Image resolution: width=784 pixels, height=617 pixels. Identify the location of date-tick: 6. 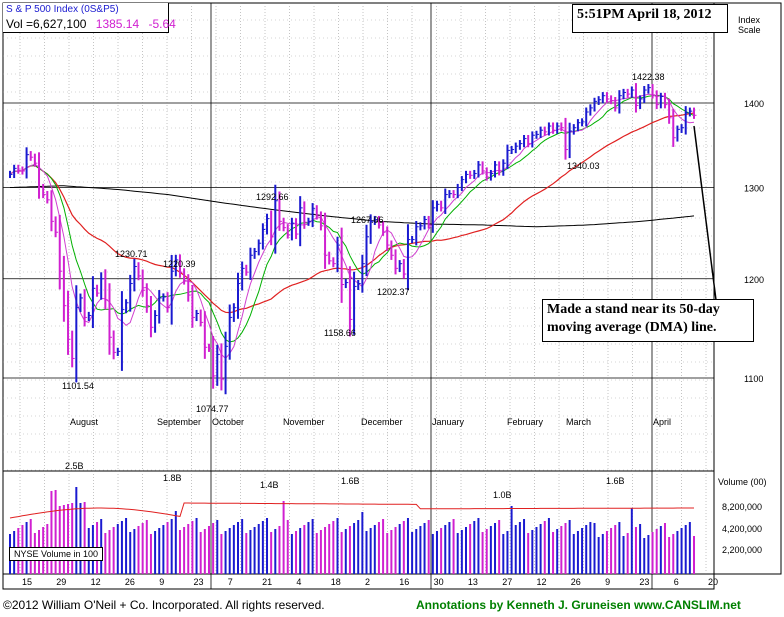
(676, 582).